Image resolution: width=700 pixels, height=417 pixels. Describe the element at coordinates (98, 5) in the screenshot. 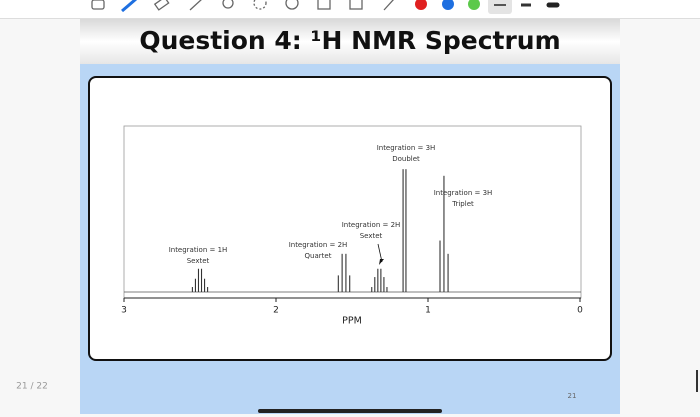

I see `tool-lasso` at that location.